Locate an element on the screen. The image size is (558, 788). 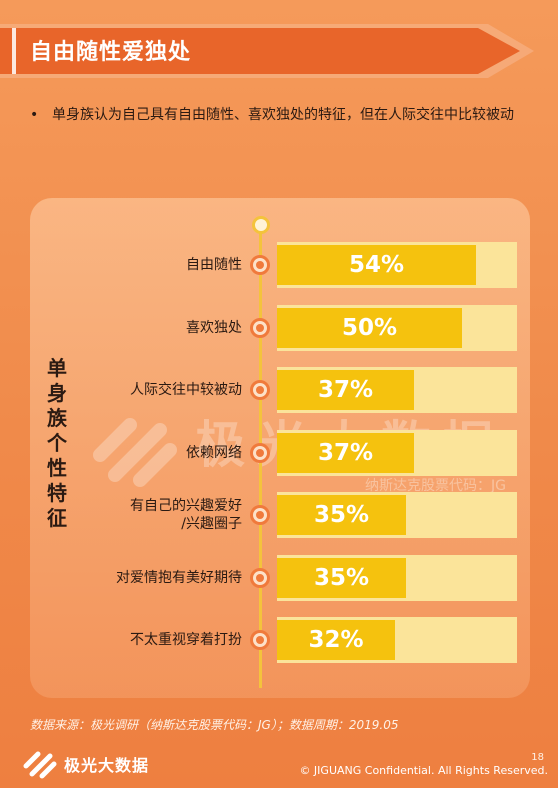
bar-row: 有自己的兴趣爱好 /兴趣圈子 35% is located at coordinates (279, 515).